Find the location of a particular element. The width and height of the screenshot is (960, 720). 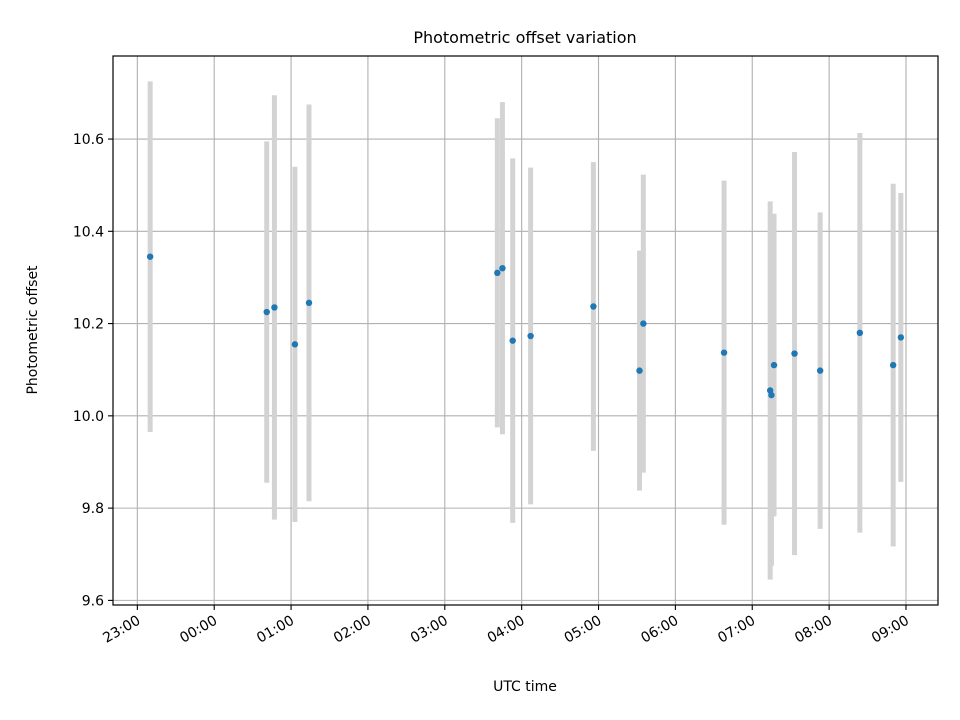

x-axis-label: UTC time is located at coordinates (525, 687).